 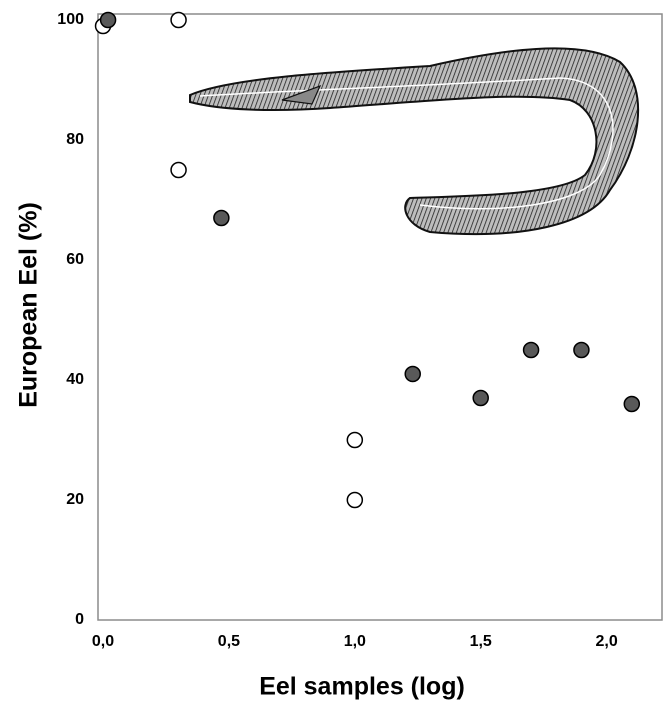 I want to click on x-tick-label: 0,0, so click(x=103, y=641).